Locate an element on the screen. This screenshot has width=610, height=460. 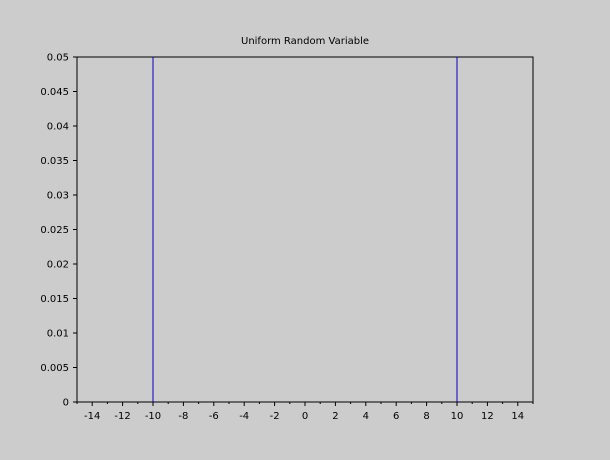
x-tick-label: 0 is located at coordinates (305, 416).